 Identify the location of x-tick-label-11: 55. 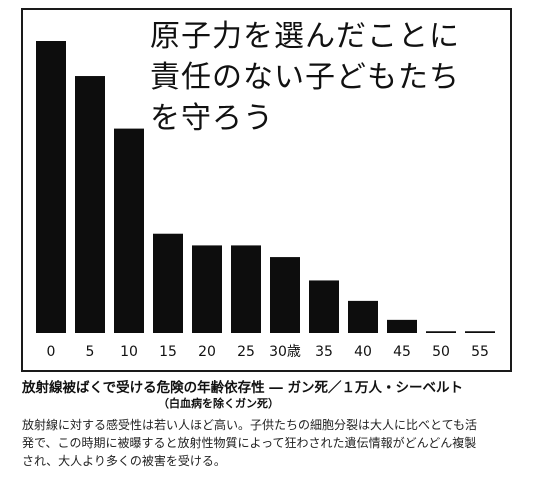
(480, 352).